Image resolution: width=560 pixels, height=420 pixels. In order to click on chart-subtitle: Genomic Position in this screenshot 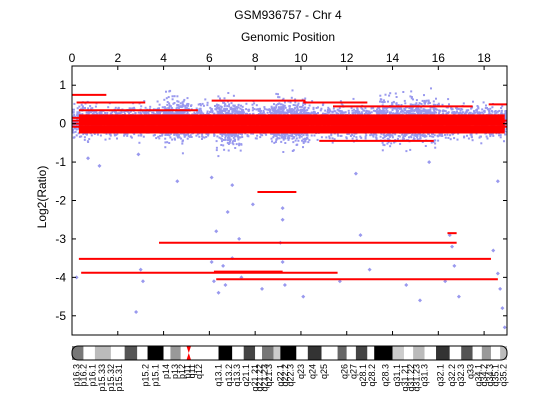, I will do `click(288, 37)`.